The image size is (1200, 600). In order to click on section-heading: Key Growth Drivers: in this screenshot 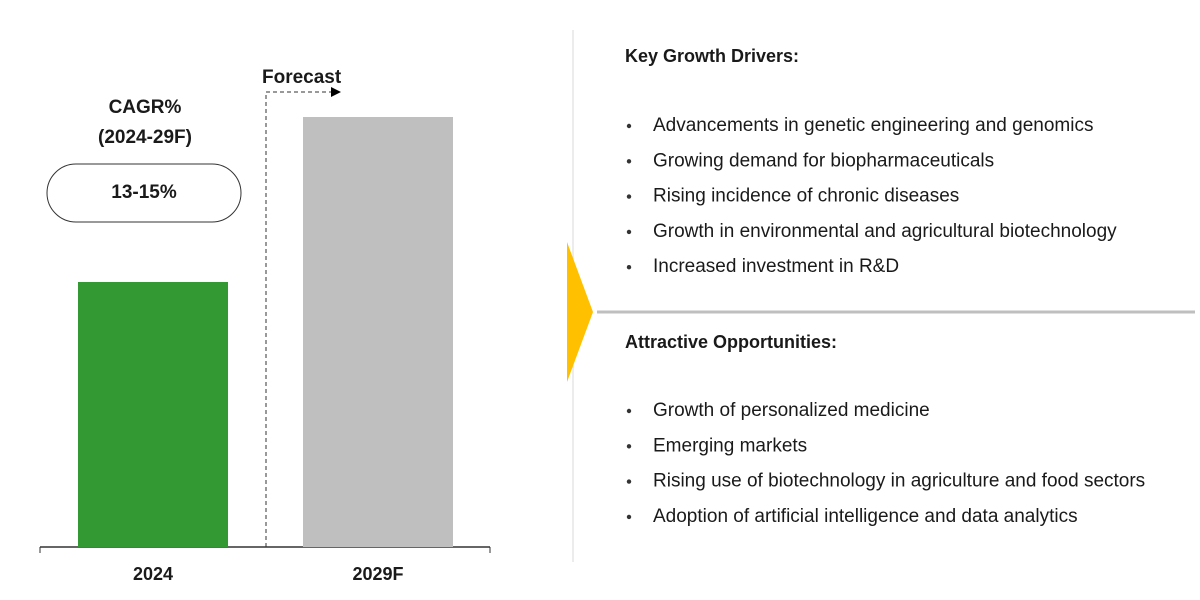, I will do `click(712, 56)`.